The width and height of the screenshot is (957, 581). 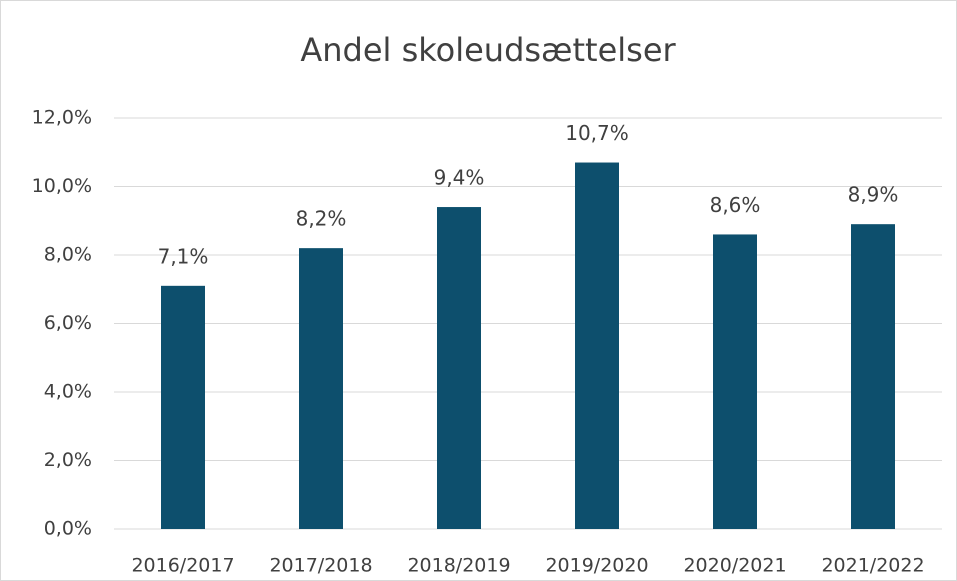 What do you see at coordinates (597, 133) in the screenshot?
I see `data-label: 10,7%` at bounding box center [597, 133].